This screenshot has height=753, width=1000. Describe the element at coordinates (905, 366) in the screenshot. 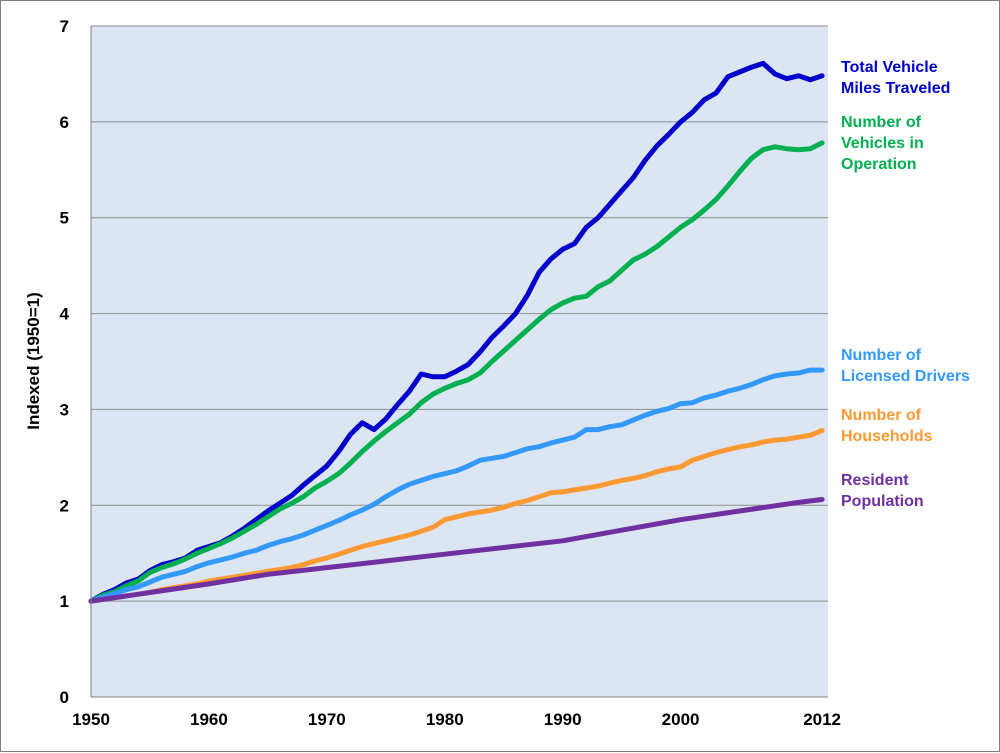

I see `series-label-number-of-licensed-drivers: Number of Licensed Drivers` at that location.